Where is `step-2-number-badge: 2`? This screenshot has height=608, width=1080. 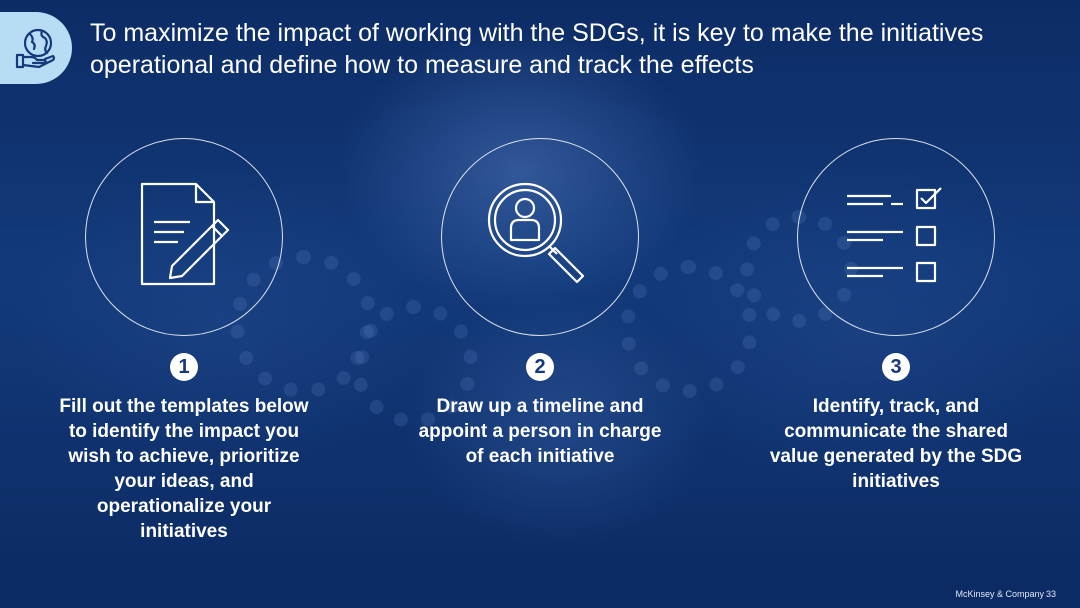 step-2-number-badge: 2 is located at coordinates (540, 367).